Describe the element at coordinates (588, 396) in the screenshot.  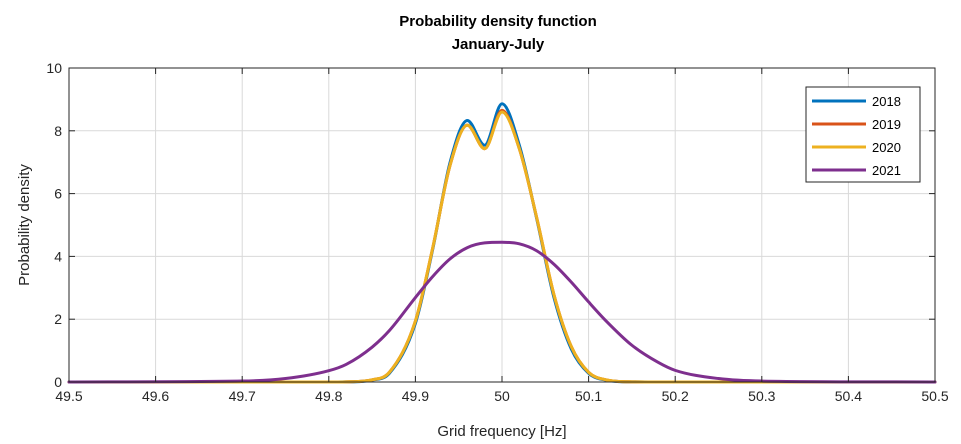
I see `x-tick-label: 50.1` at that location.